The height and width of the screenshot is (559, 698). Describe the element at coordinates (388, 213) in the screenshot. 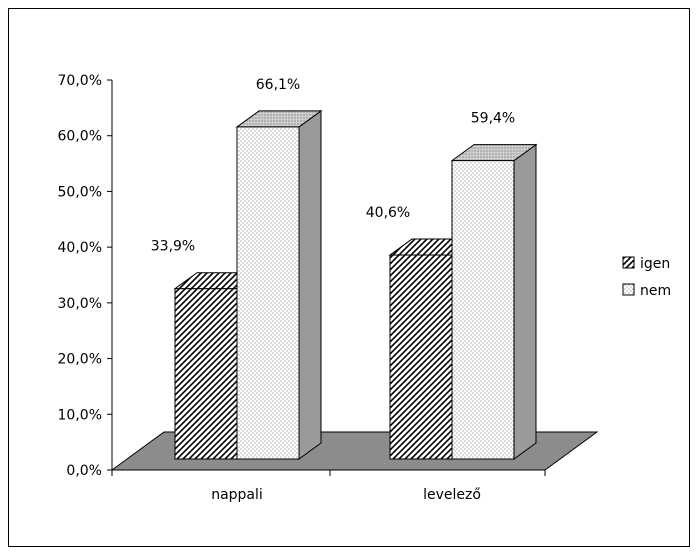

I see `data-label: 40,6%` at that location.